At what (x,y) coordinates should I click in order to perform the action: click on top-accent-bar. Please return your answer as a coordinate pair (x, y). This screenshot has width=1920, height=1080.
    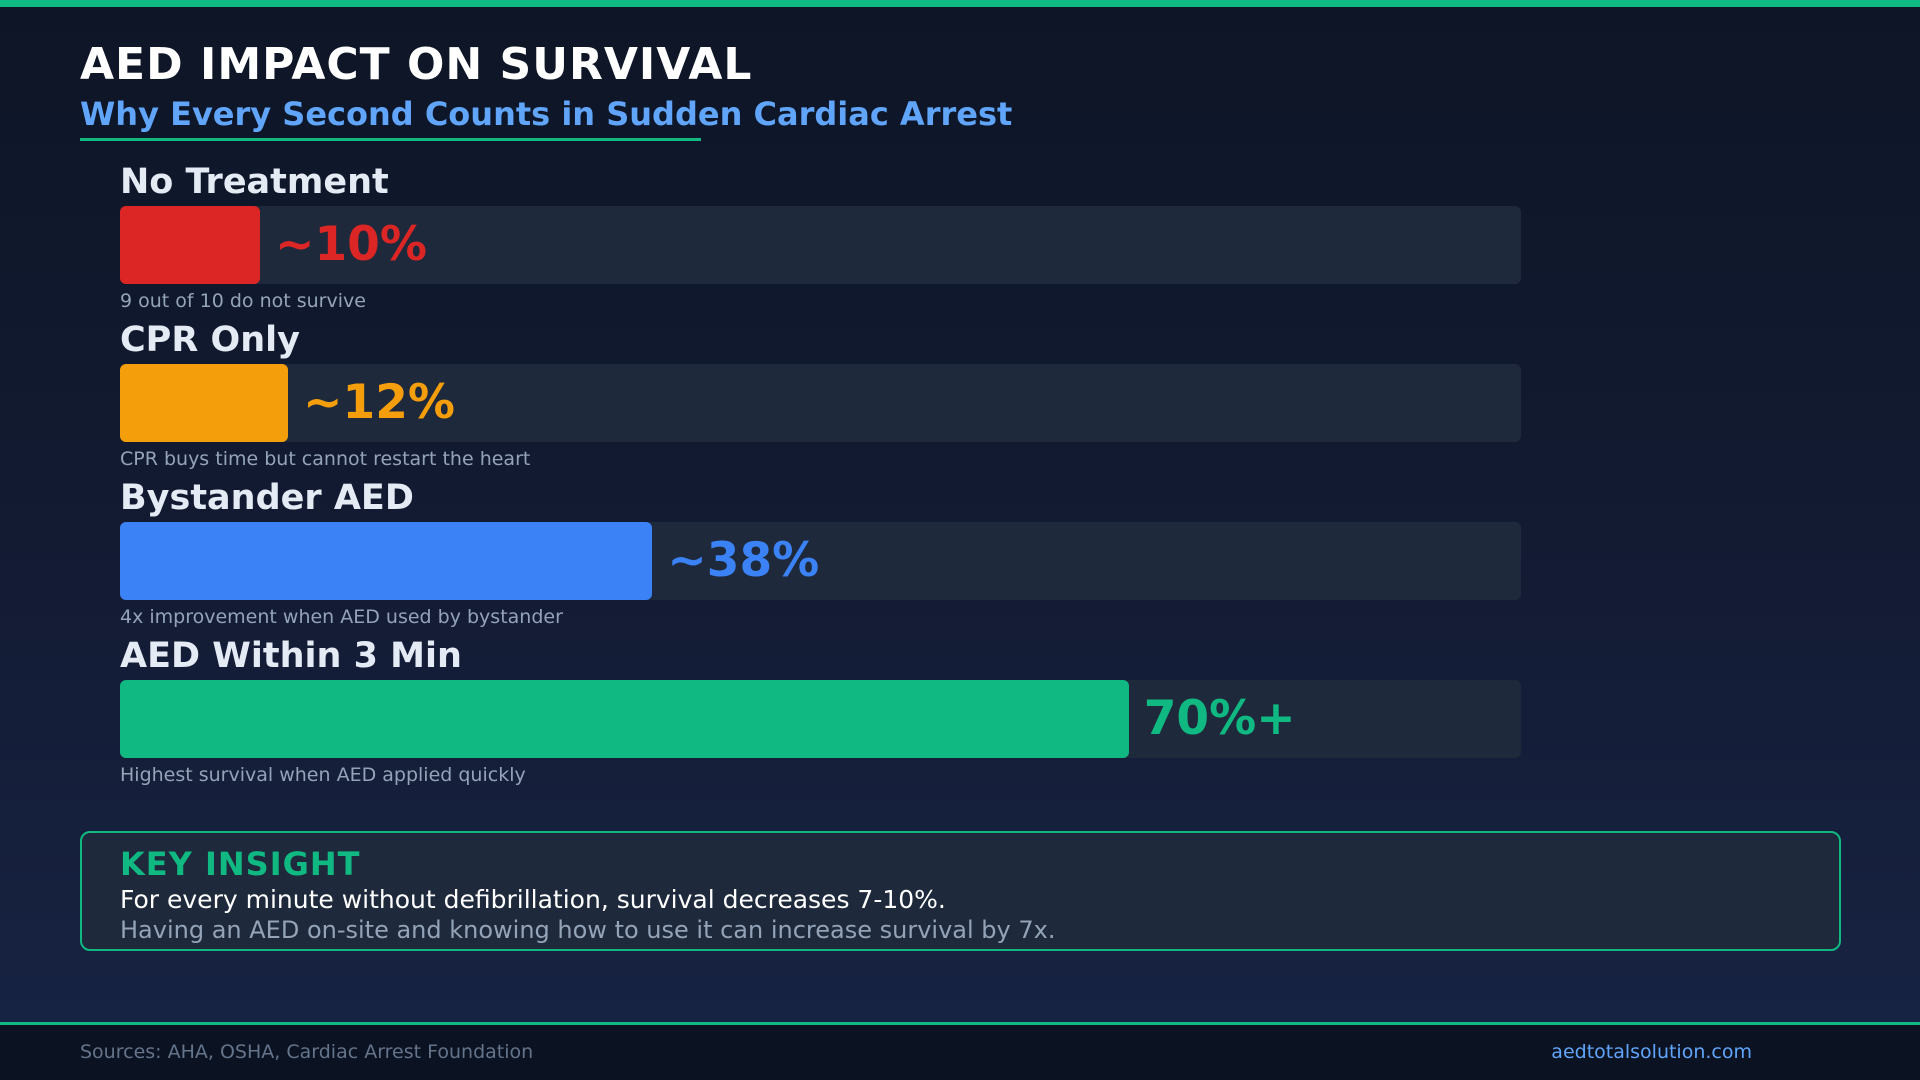
    Looking at the image, I should click on (960, 3).